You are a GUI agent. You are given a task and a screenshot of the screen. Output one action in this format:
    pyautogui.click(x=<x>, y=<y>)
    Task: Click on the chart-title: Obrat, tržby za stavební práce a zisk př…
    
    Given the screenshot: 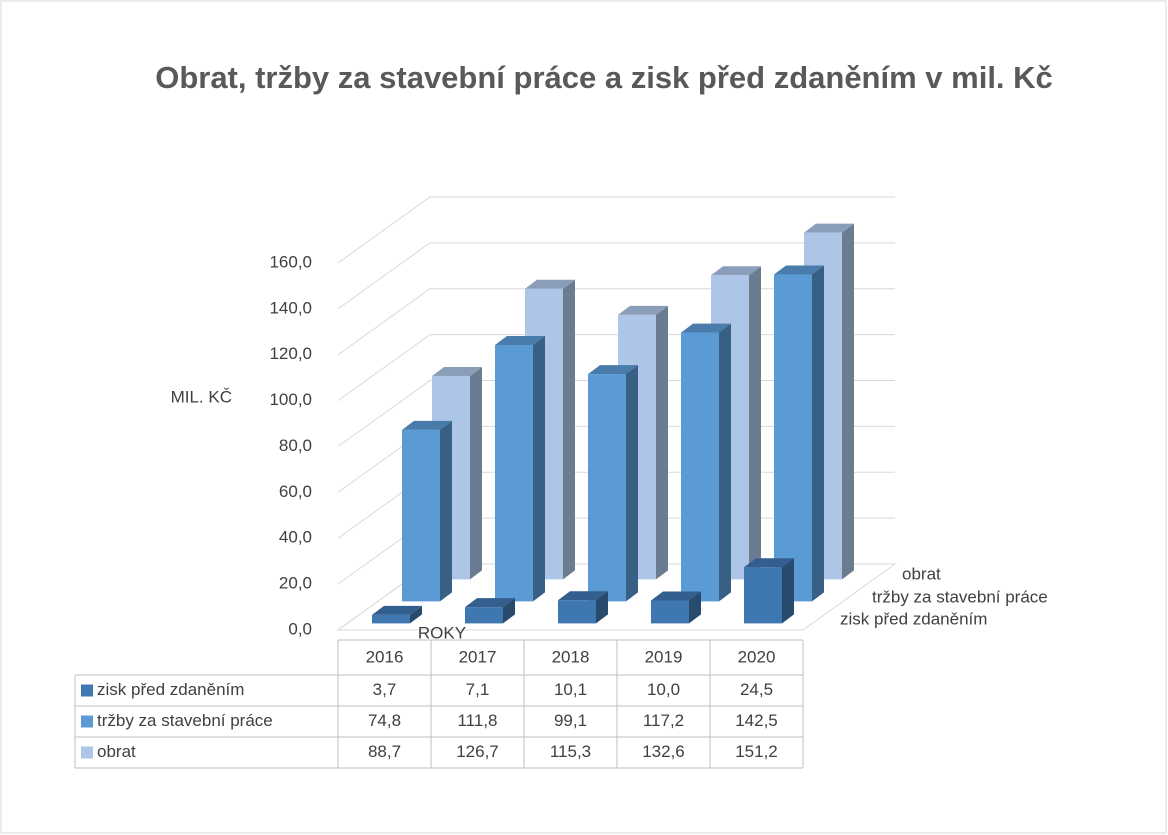 What is the action you would take?
    pyautogui.click(x=604, y=77)
    